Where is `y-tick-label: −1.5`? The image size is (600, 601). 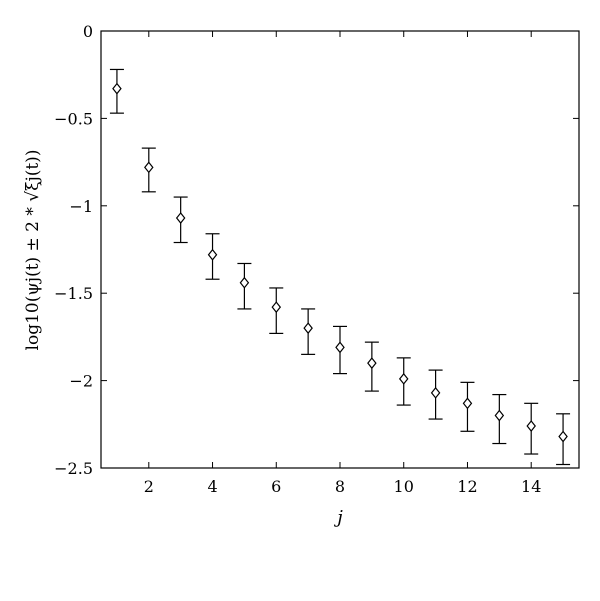 y-tick-label: −1.5 is located at coordinates (73, 293).